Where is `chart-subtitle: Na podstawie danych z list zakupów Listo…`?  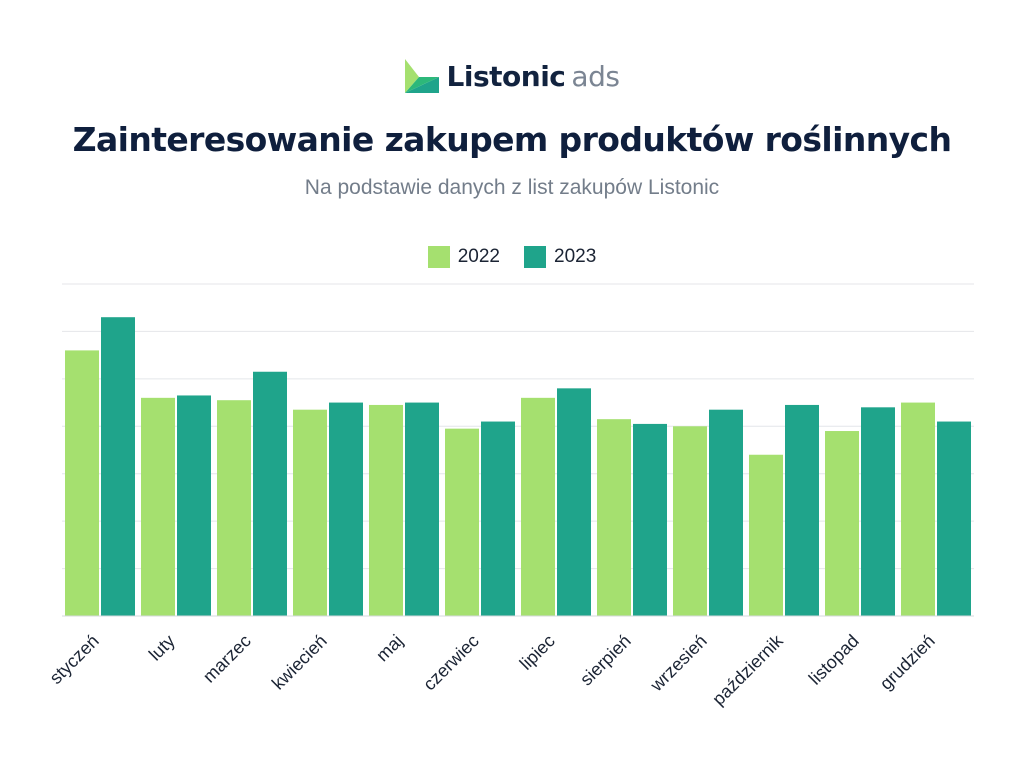 chart-subtitle: Na podstawie danych z list zakupów Listo… is located at coordinates (512, 187).